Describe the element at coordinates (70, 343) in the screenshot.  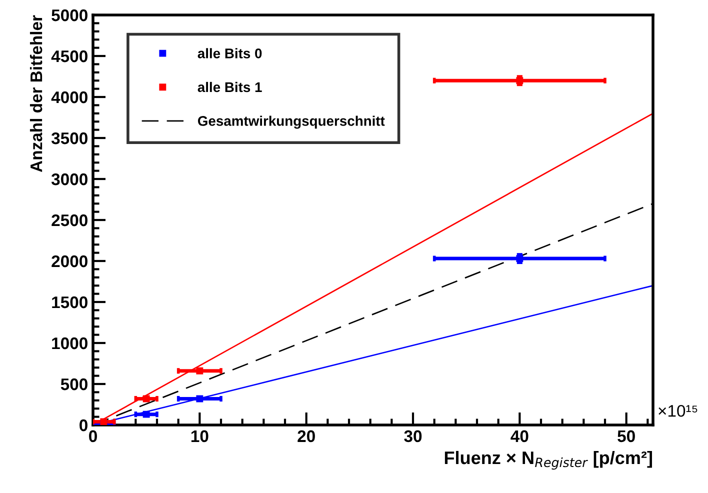
I see `y-tick-label: 1000` at that location.